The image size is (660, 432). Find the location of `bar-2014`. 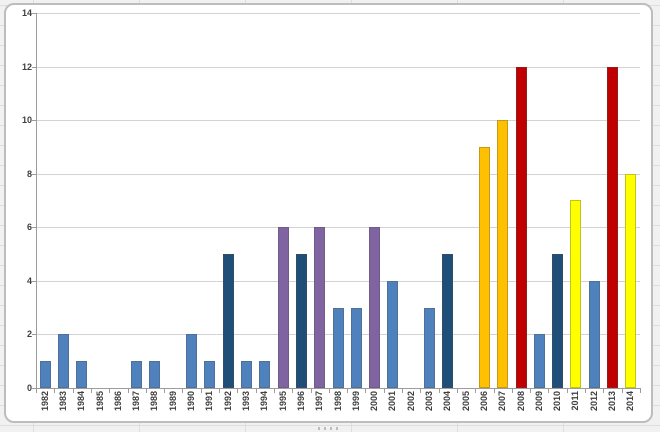

bar-2014 is located at coordinates (630, 281).